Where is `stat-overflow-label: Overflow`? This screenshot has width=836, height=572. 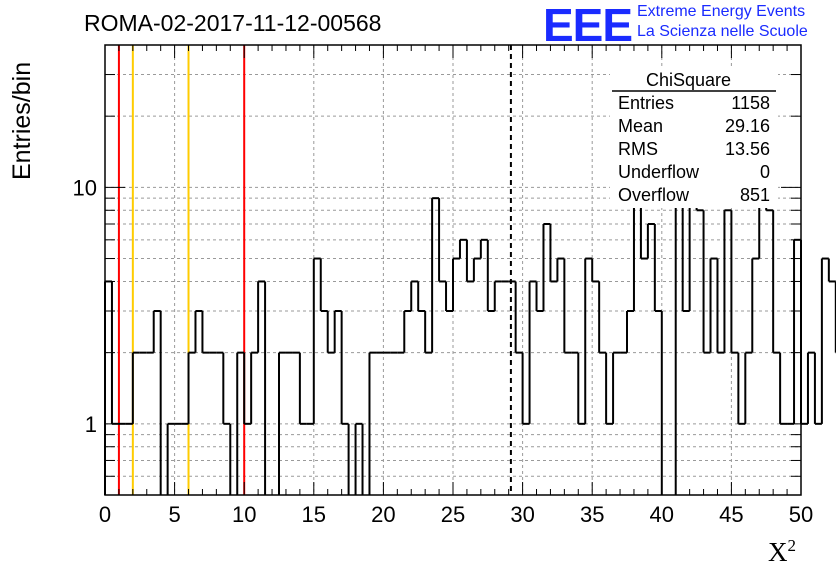
stat-overflow-label: Overflow is located at coordinates (654, 195).